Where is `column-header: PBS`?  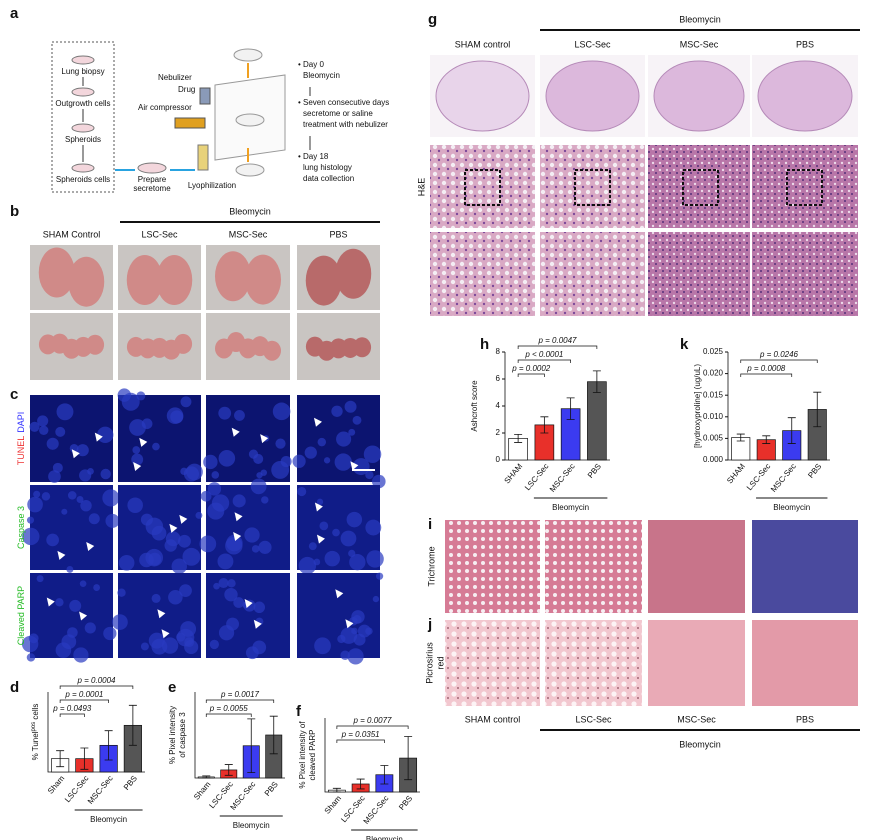
column-header: PBS is located at coordinates (338, 234).